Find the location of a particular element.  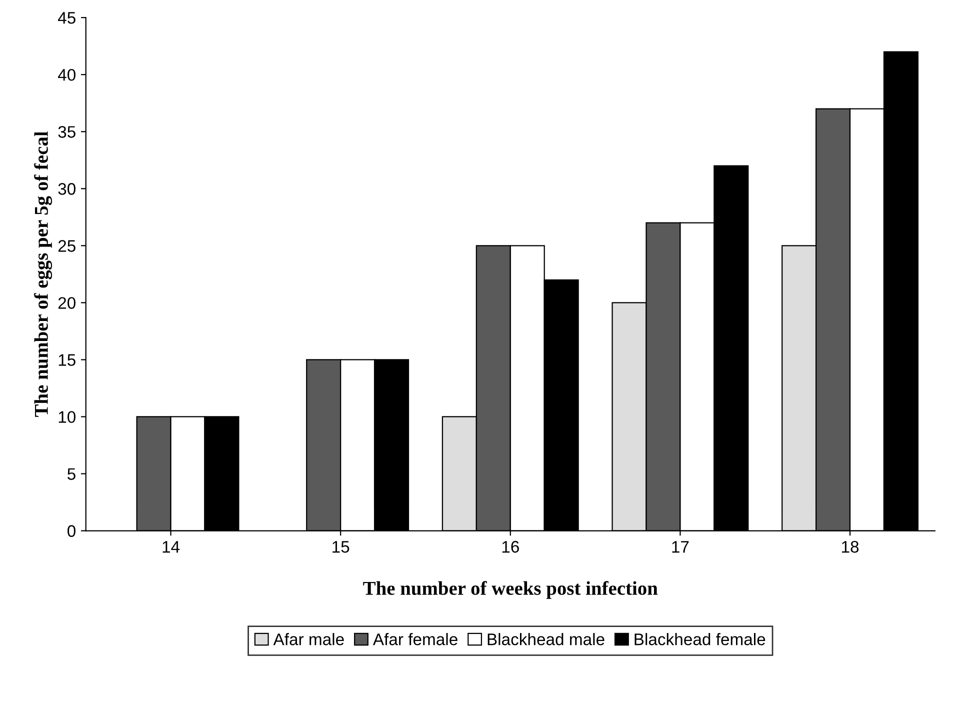

x-axis-title: The number of weeks post infection is located at coordinates (510, 590).